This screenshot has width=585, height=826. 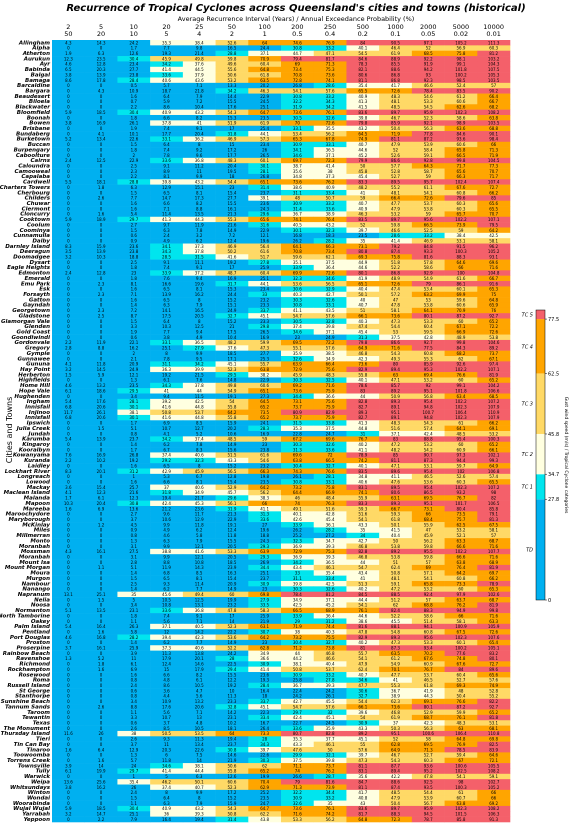 I want to click on cell-value-label: 31.3, so click(x=297, y=449).